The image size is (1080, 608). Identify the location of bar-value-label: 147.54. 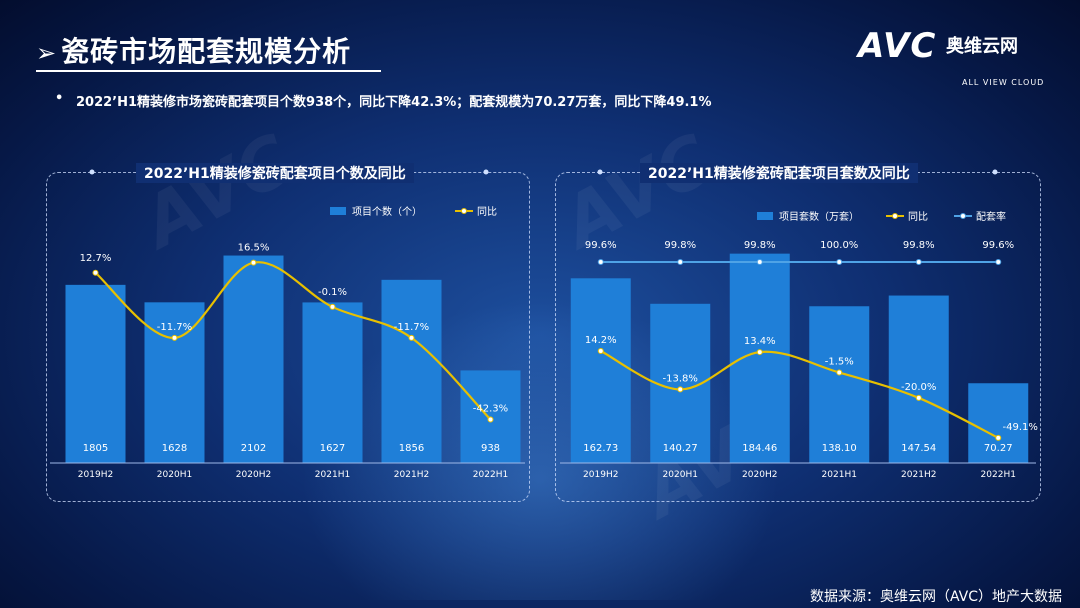
(918, 448).